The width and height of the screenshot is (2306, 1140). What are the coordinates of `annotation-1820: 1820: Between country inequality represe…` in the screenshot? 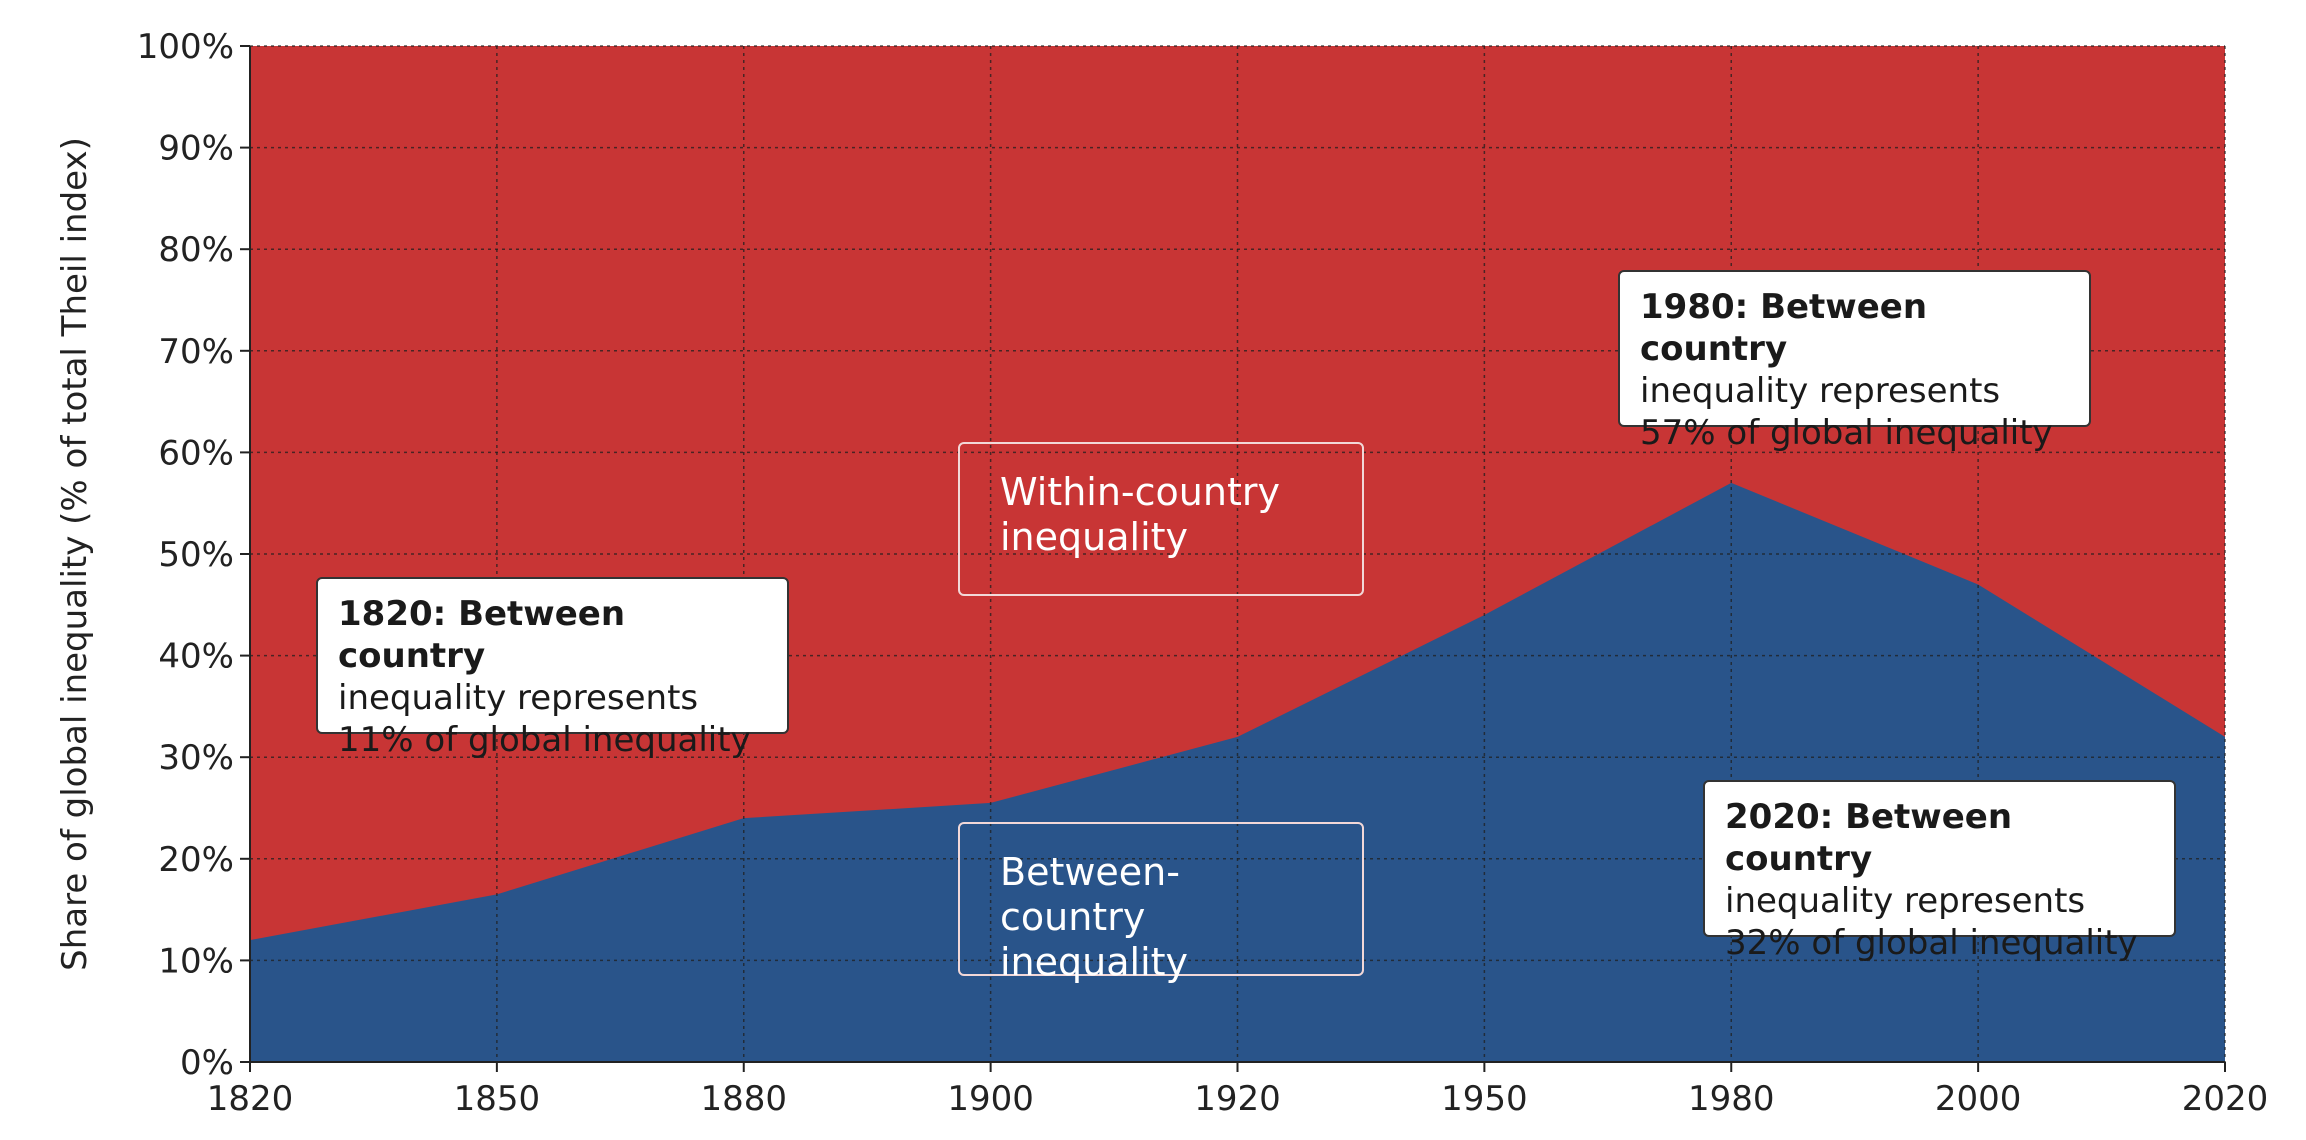 It's located at (552, 668).